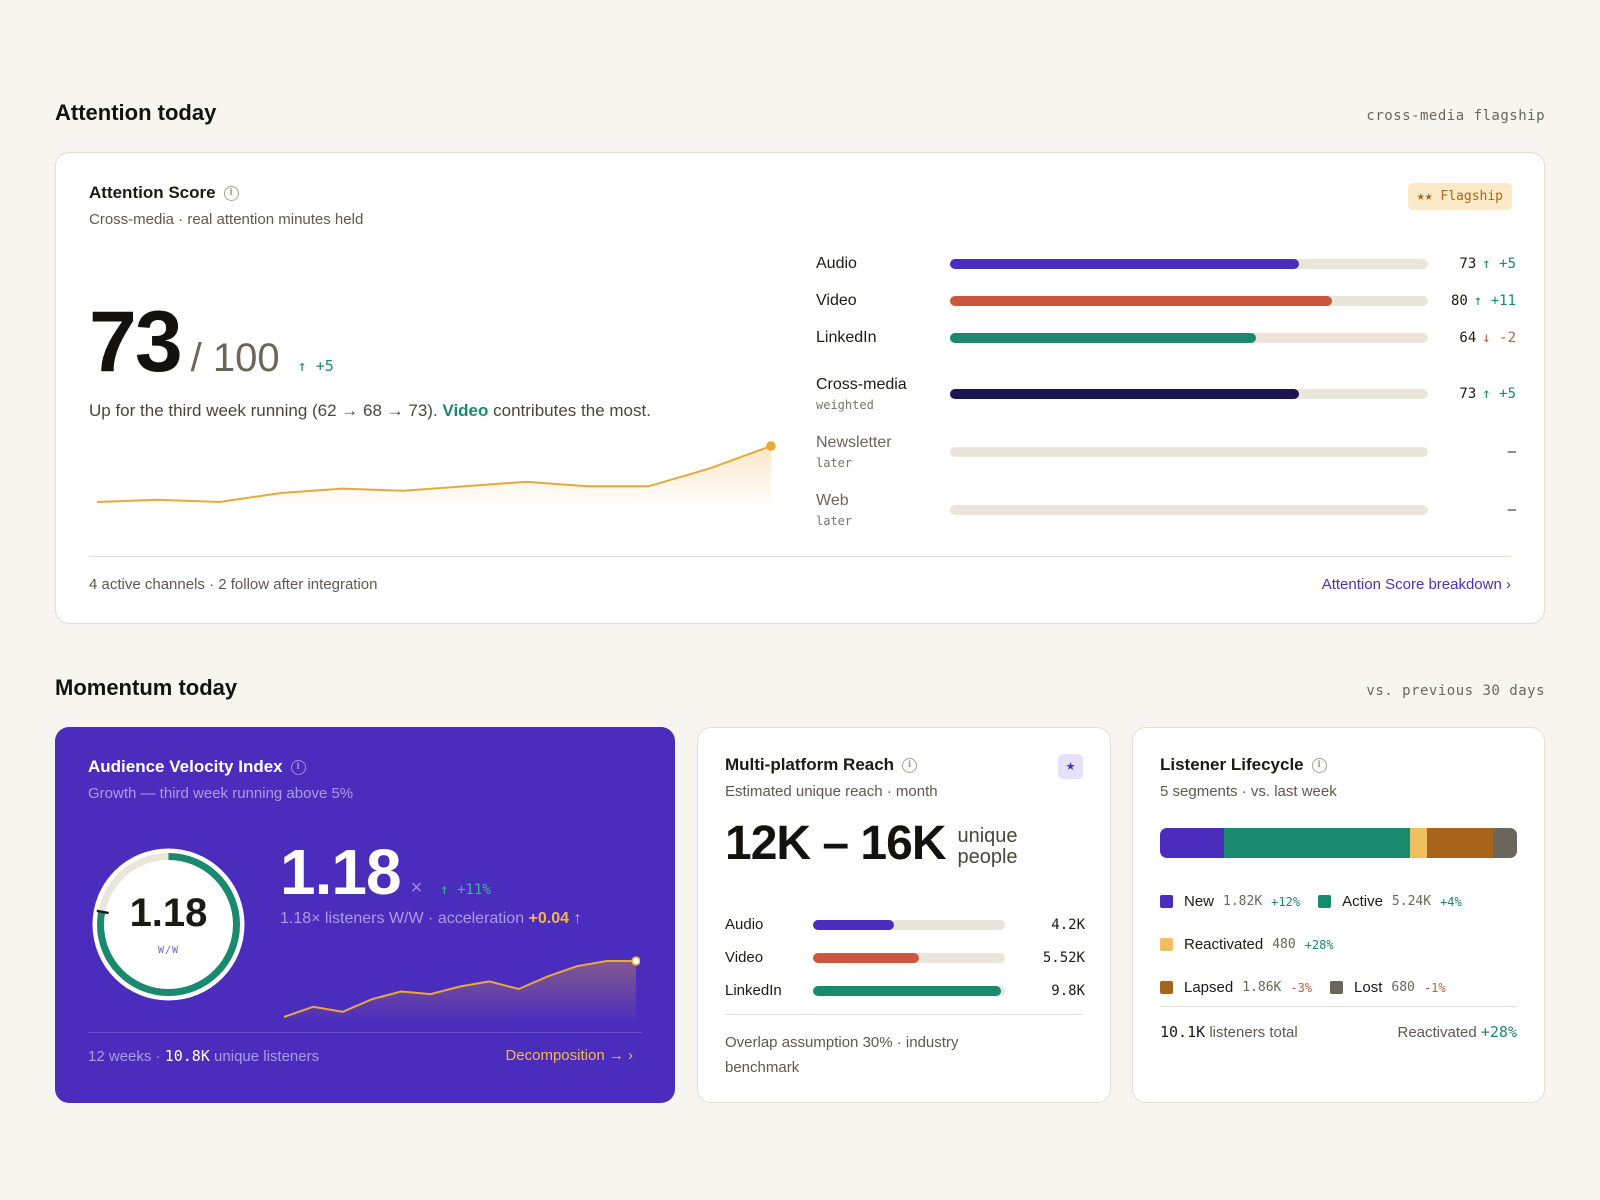  What do you see at coordinates (136, 342) in the screenshot?
I see `score-value: 73` at bounding box center [136, 342].